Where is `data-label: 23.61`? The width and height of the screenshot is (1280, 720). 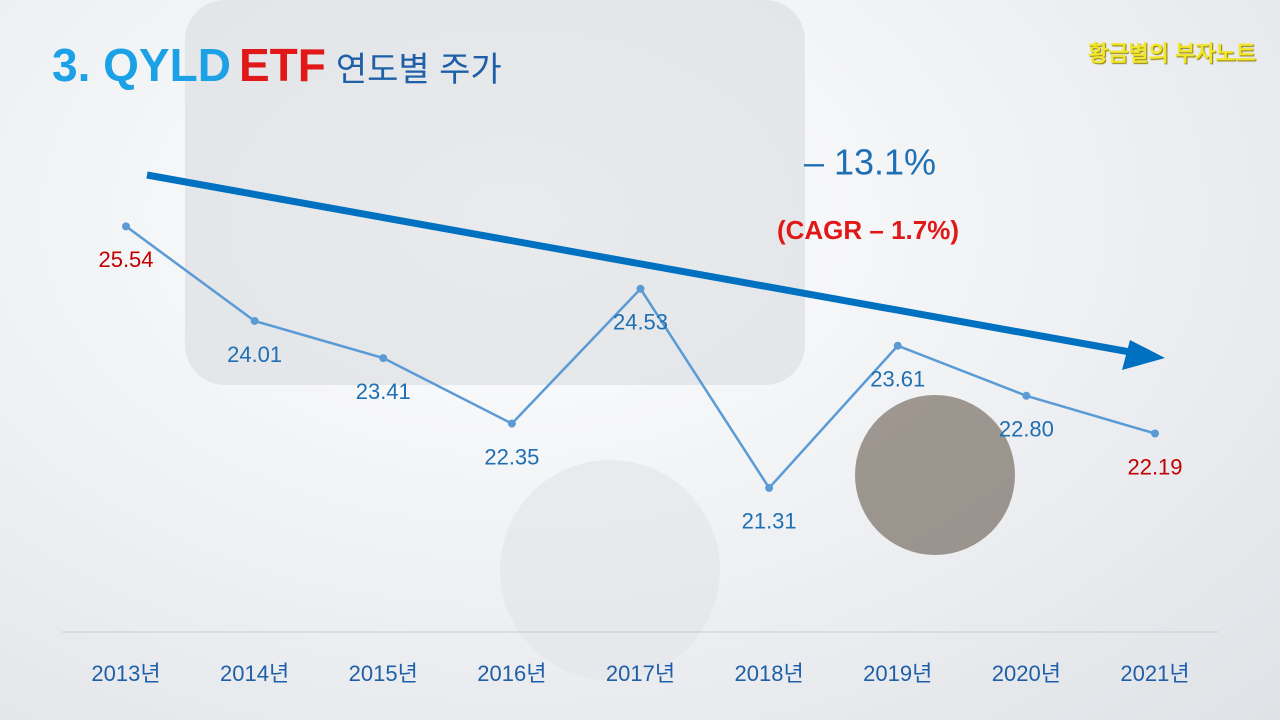 data-label: 23.61 is located at coordinates (897, 379).